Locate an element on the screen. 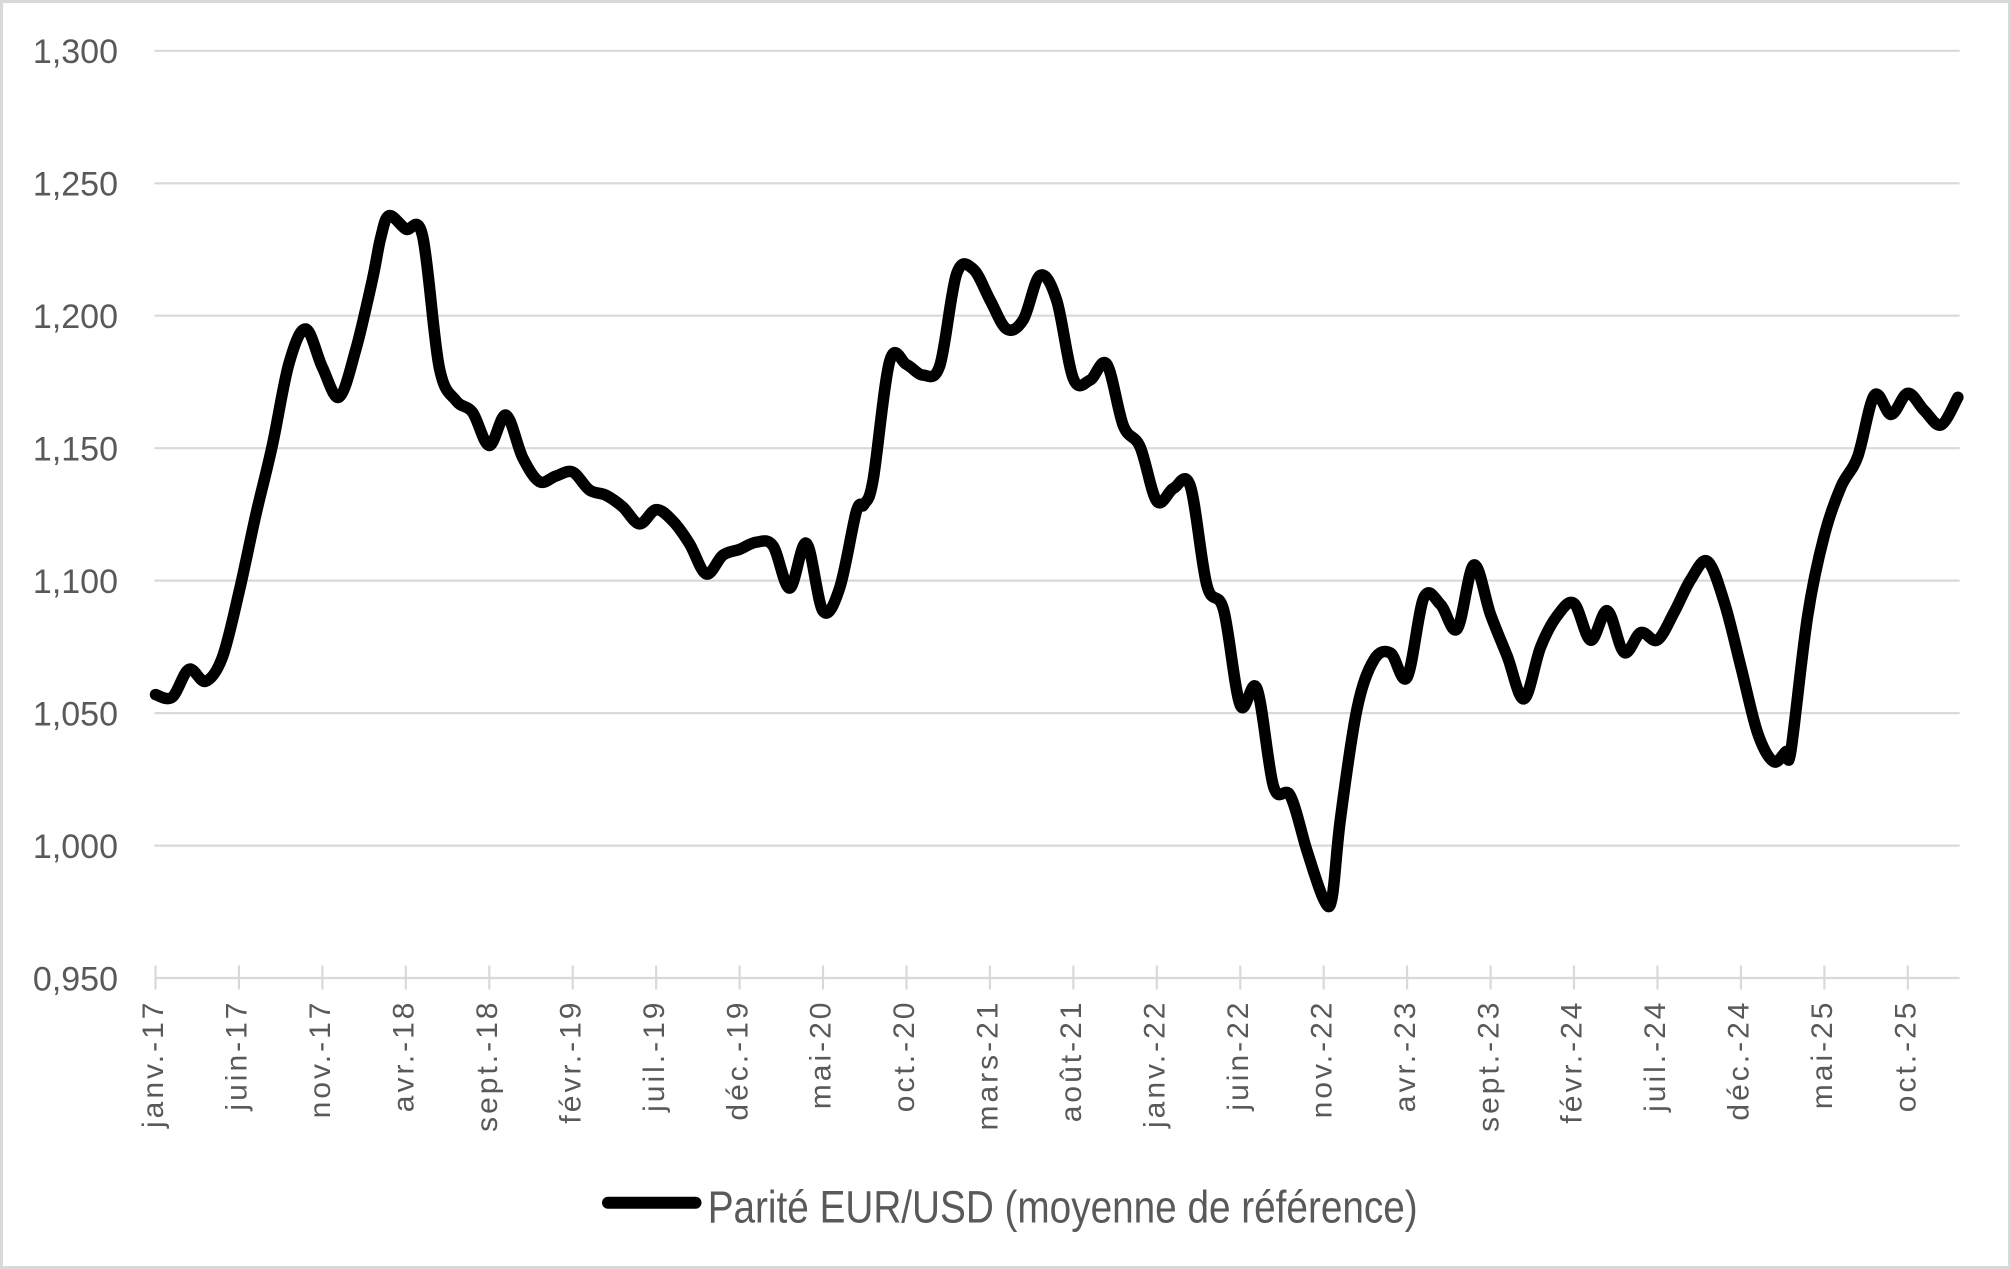 The width and height of the screenshot is (2011, 1269). svg-text: févr.-24 is located at coordinates (1572, 1062).